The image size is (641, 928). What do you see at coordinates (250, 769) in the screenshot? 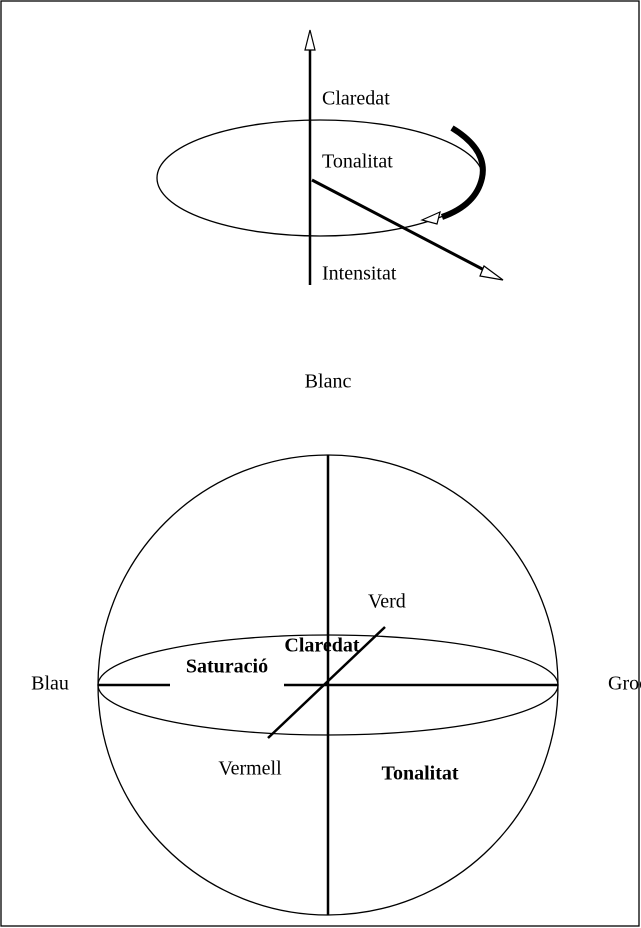
I see `label: Vermell` at bounding box center [250, 769].